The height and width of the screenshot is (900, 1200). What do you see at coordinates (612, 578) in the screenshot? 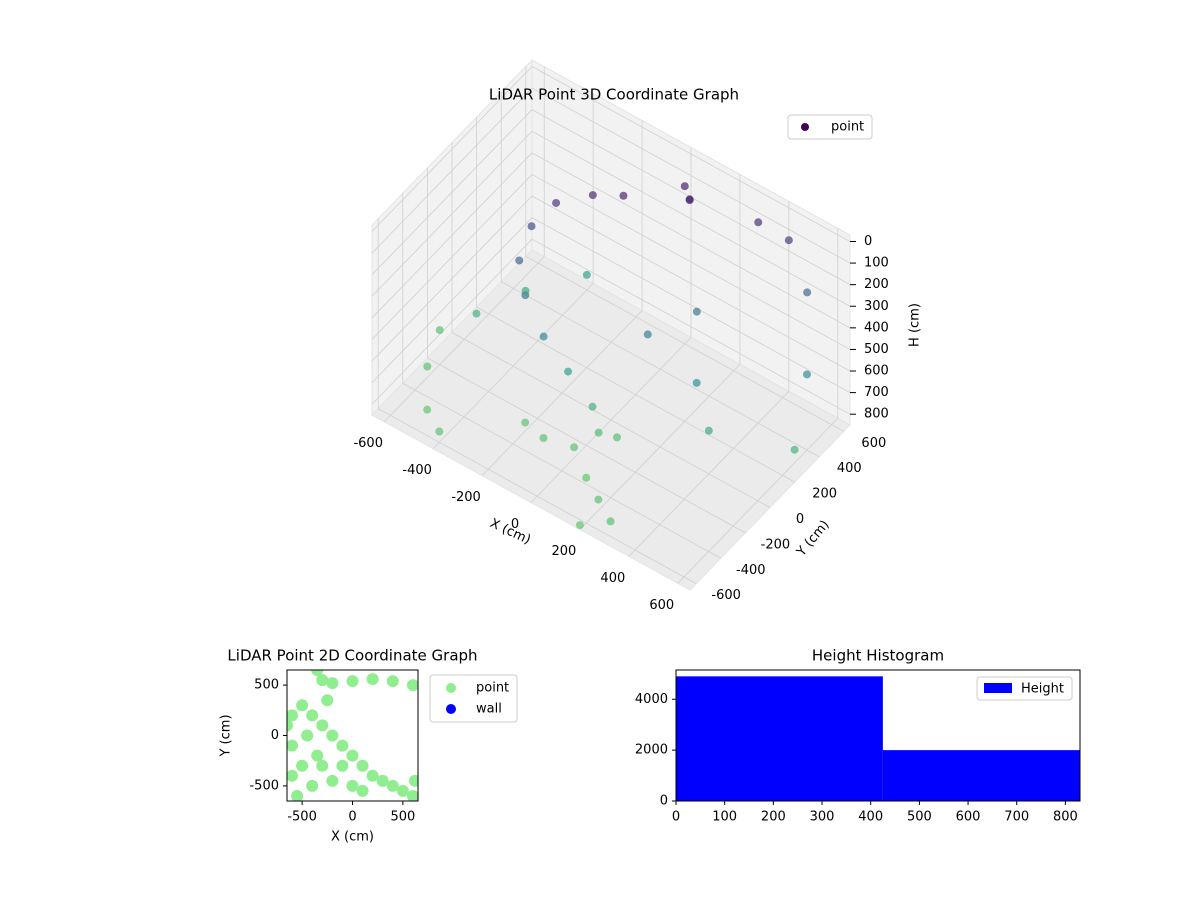
I see `x-tick-label: 400` at bounding box center [612, 578].